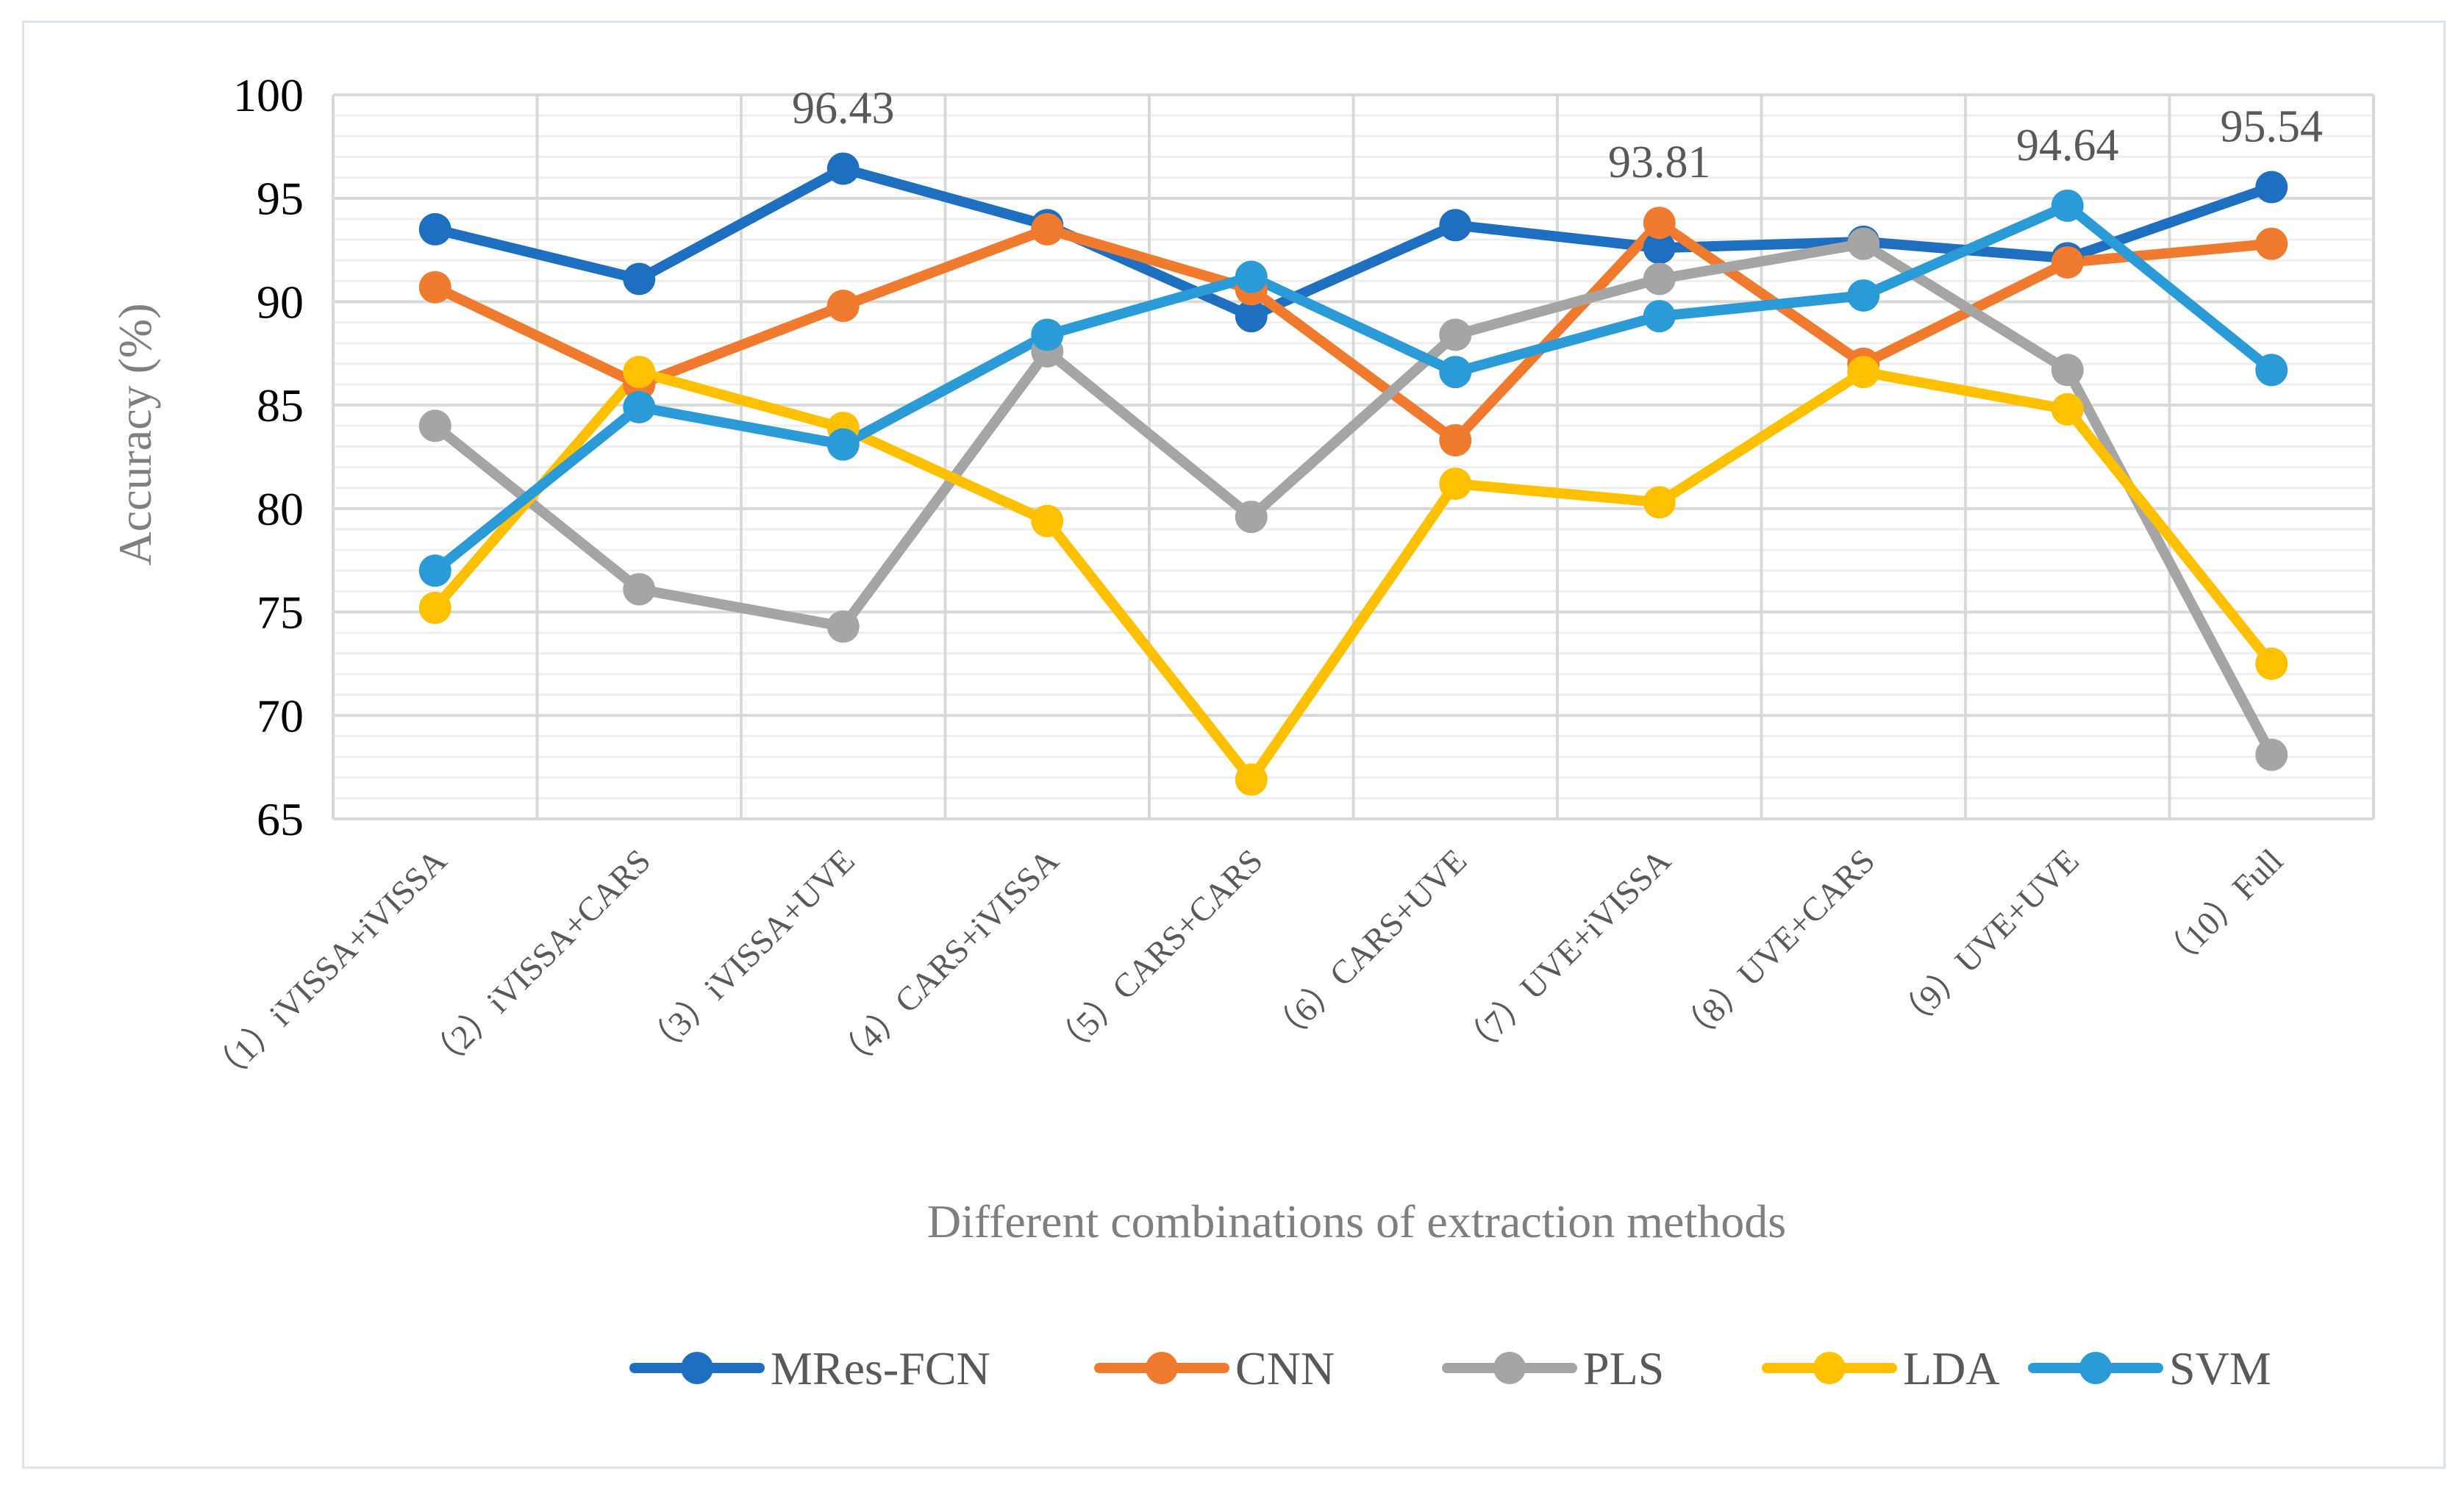 This screenshot has width=2464, height=1504. What do you see at coordinates (2095, 1368) in the screenshot?
I see `legend-marker-svm` at bounding box center [2095, 1368].